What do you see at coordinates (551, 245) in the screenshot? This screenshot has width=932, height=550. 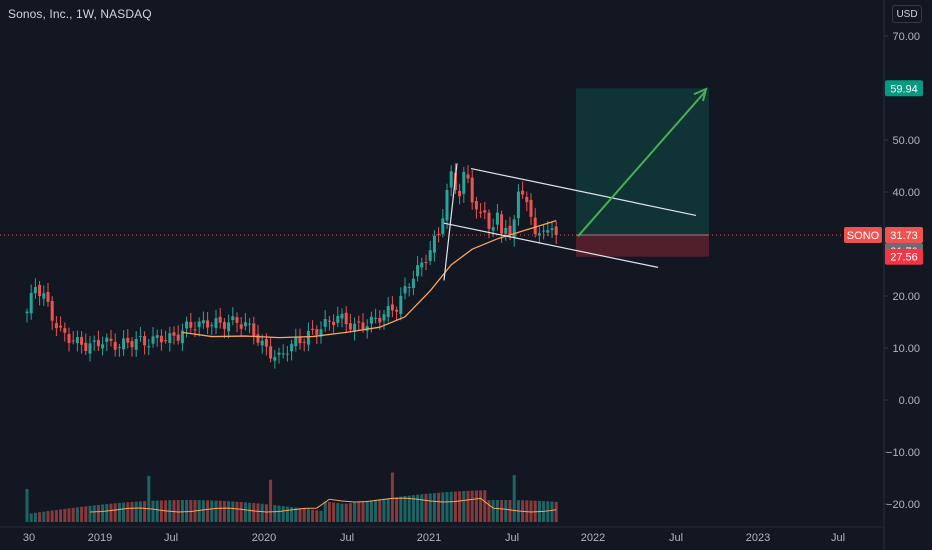 I see `flag-lower-line` at bounding box center [551, 245].